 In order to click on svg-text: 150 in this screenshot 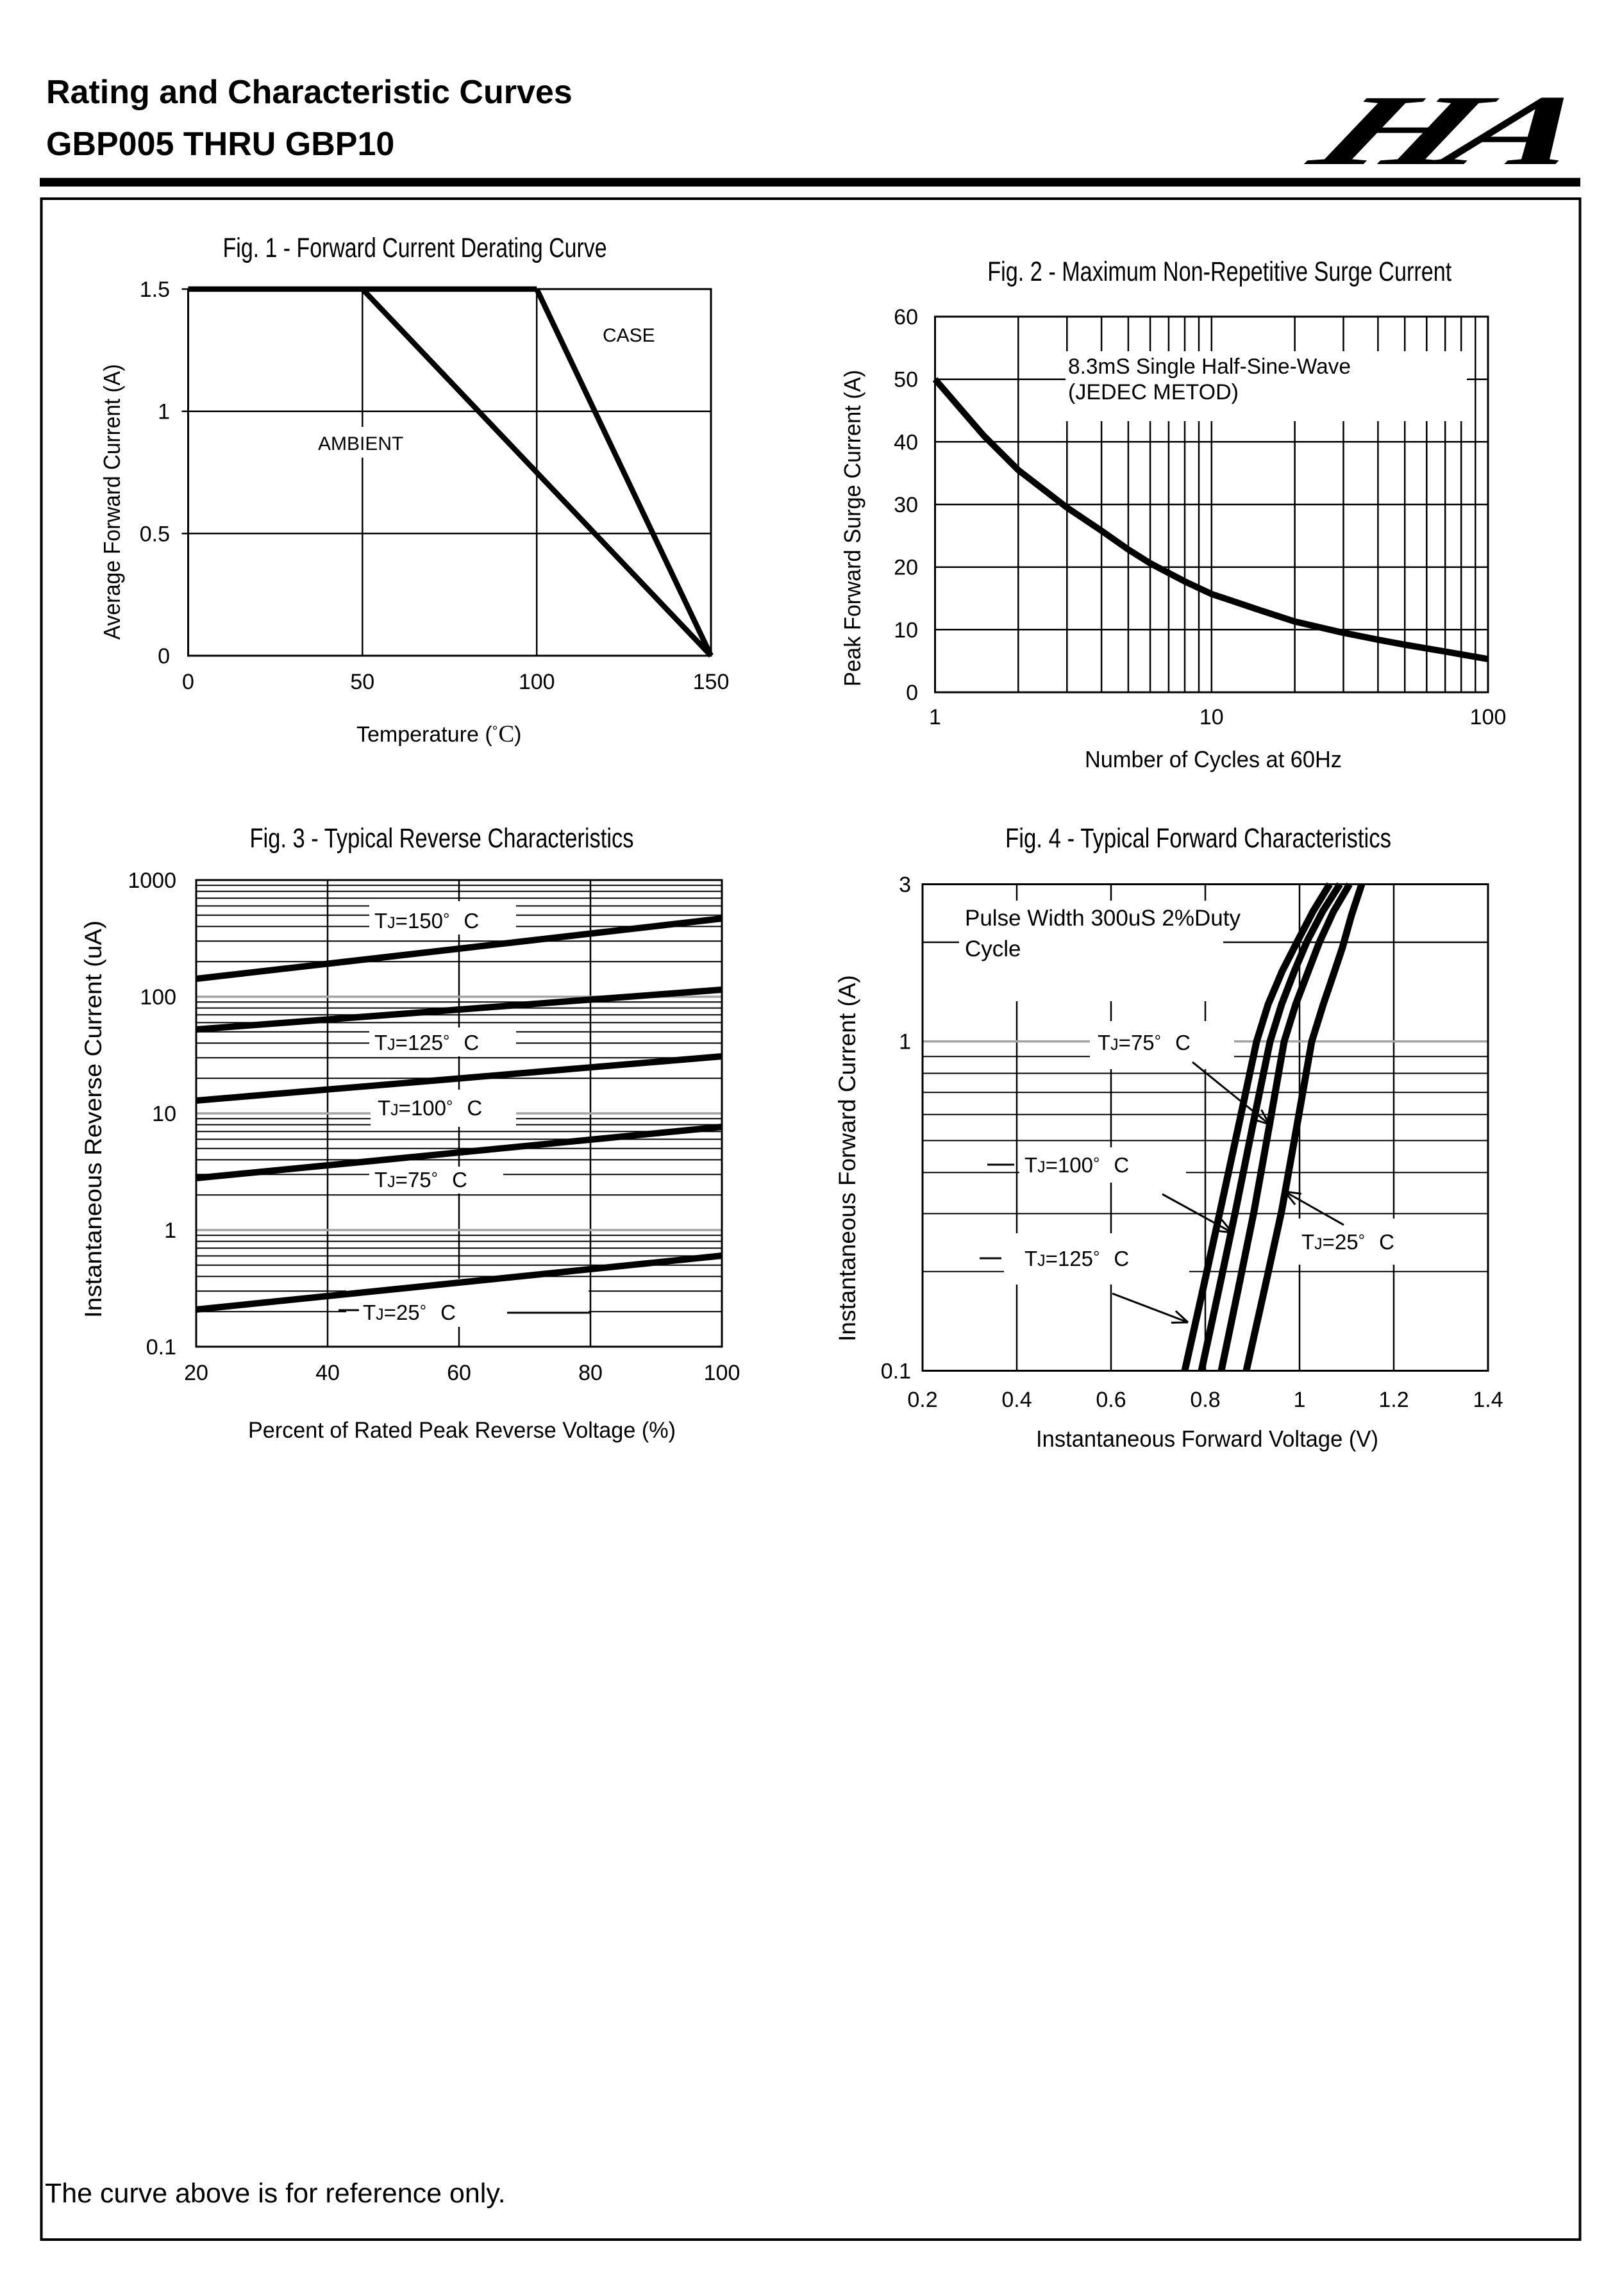, I will do `click(711, 682)`.